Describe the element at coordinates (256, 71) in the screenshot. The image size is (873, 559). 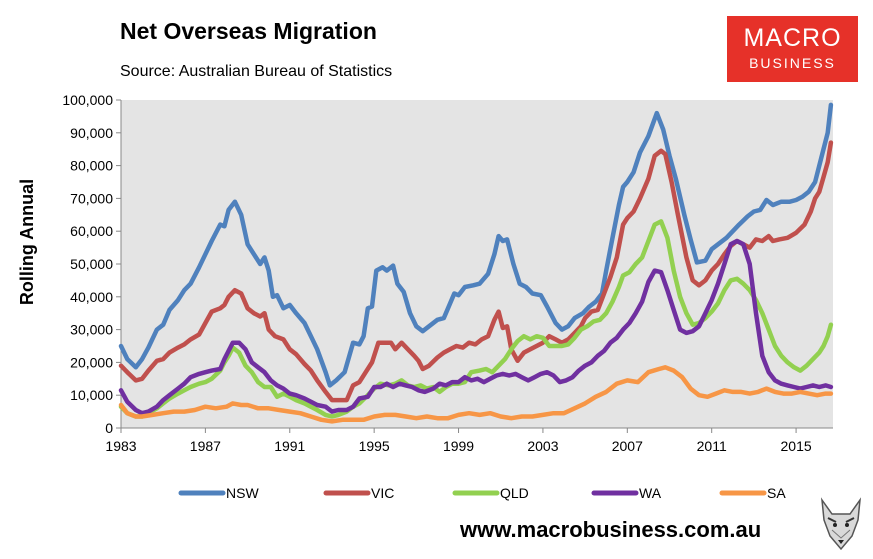
I see `chart-subtitle: Source: Australian Bureau of Statistics` at that location.